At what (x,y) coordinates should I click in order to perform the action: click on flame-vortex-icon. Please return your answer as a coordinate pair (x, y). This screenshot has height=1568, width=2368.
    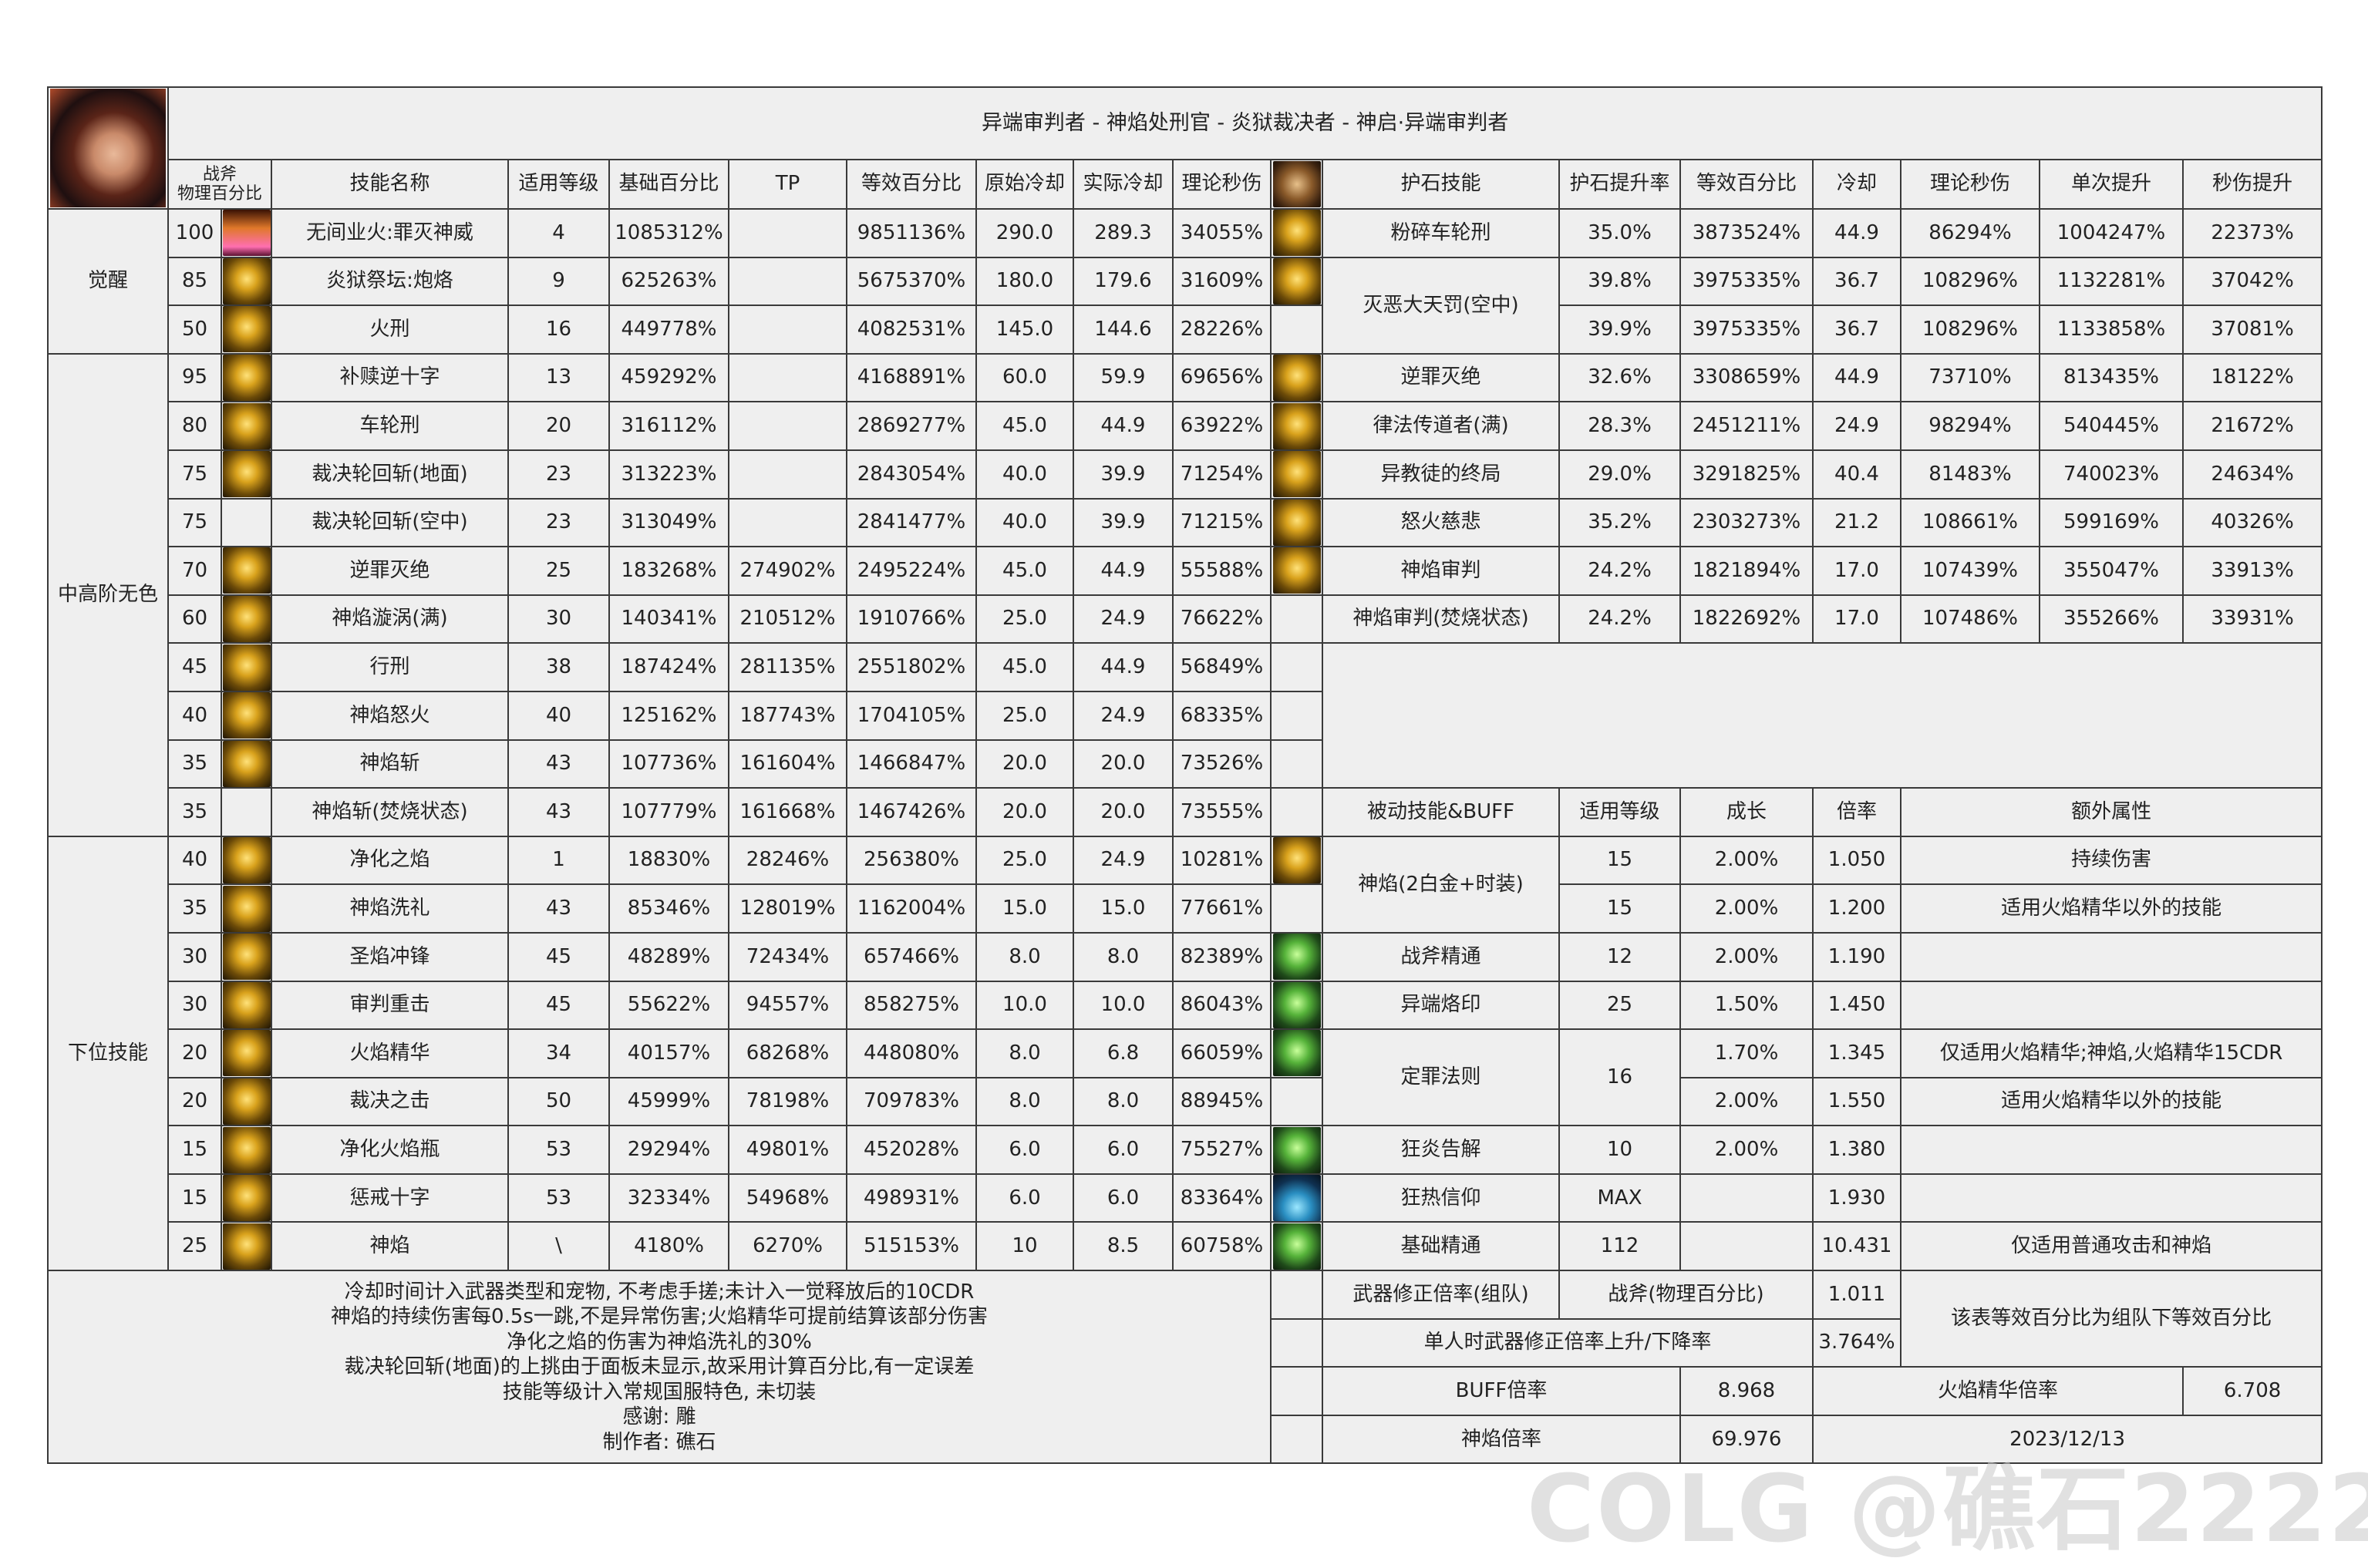
    Looking at the image, I should click on (1296, 426).